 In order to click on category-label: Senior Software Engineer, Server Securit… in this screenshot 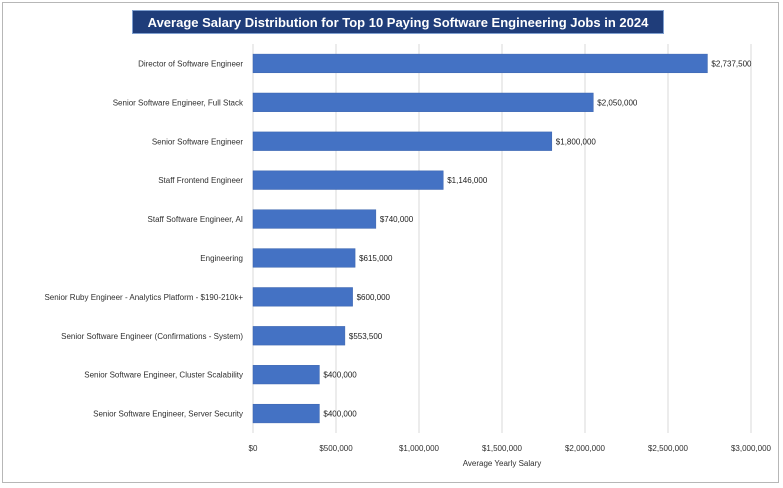, I will do `click(168, 414)`.